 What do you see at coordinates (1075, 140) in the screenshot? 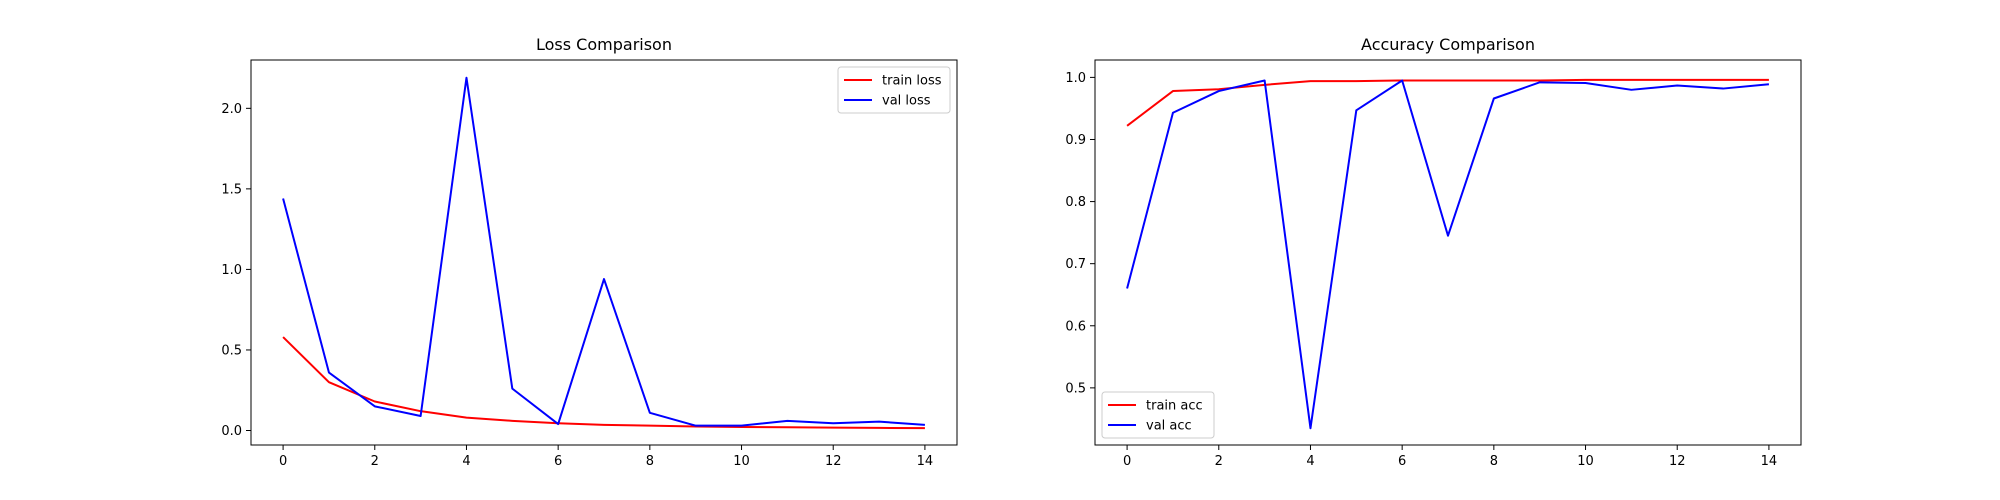
I see `y-tick-label: 0.9` at bounding box center [1075, 140].